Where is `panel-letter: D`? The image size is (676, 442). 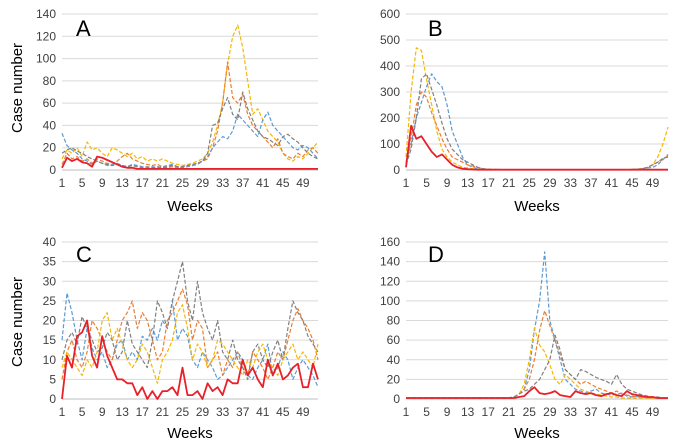 panel-letter: D is located at coordinates (436, 254).